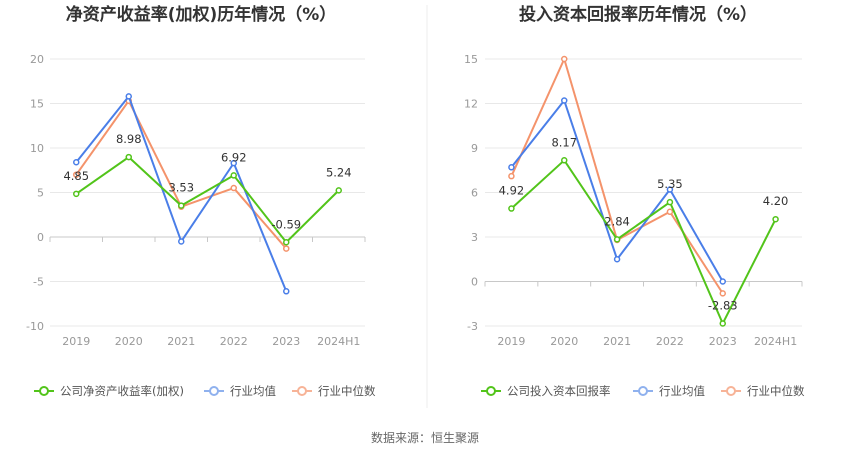  Describe the element at coordinates (472, 326) in the screenshot. I see `y-tick-label: -3` at that location.